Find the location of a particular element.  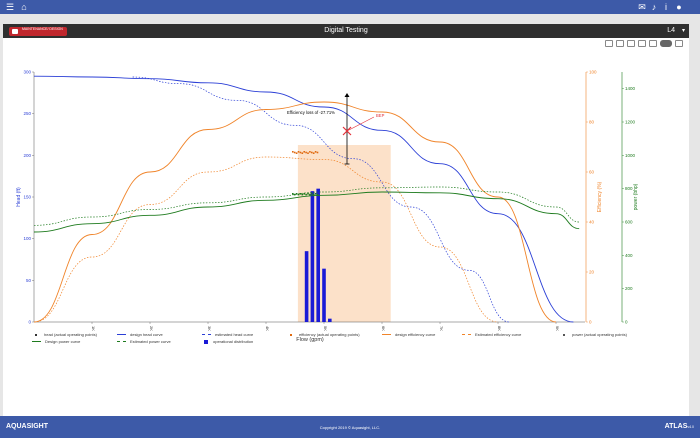

bep-marker is located at coordinates (347, 131).